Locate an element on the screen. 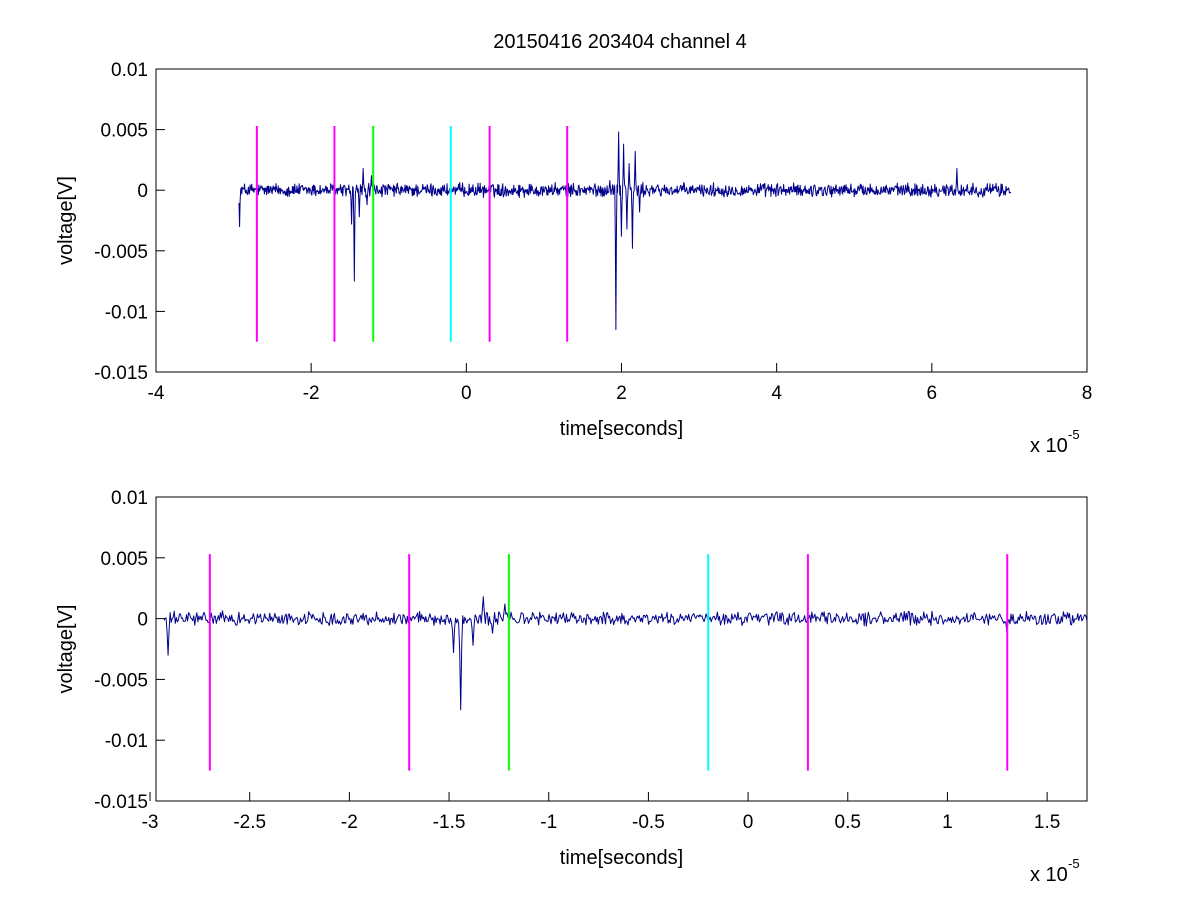 This screenshot has width=1200, height=901. plot-0-xtick-label: 6 is located at coordinates (932, 393).